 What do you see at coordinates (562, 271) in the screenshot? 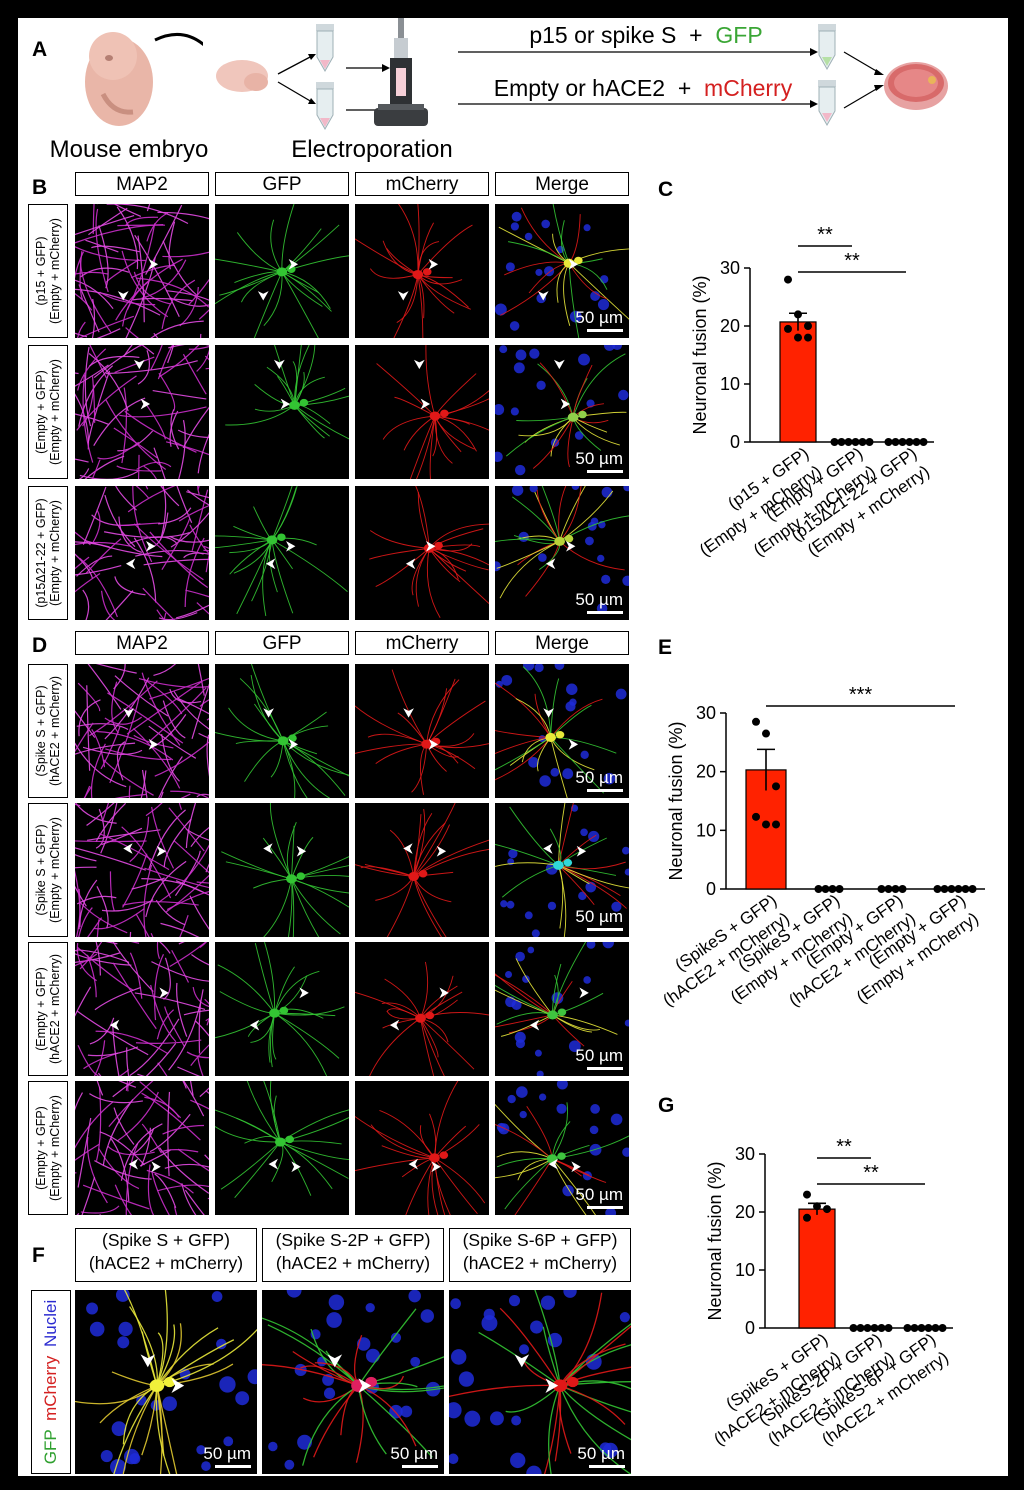
I see `b-micrograph-merge-row0: 50 µm` at bounding box center [562, 271].